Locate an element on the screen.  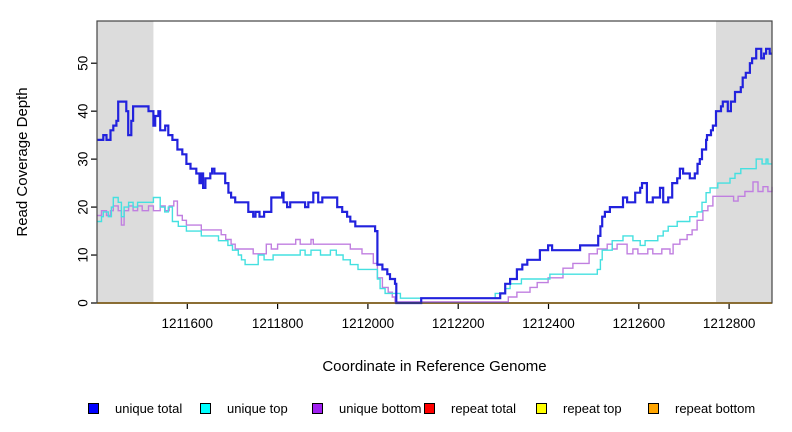
legend-item-unique-top: unique top is located at coordinates (256, 408).